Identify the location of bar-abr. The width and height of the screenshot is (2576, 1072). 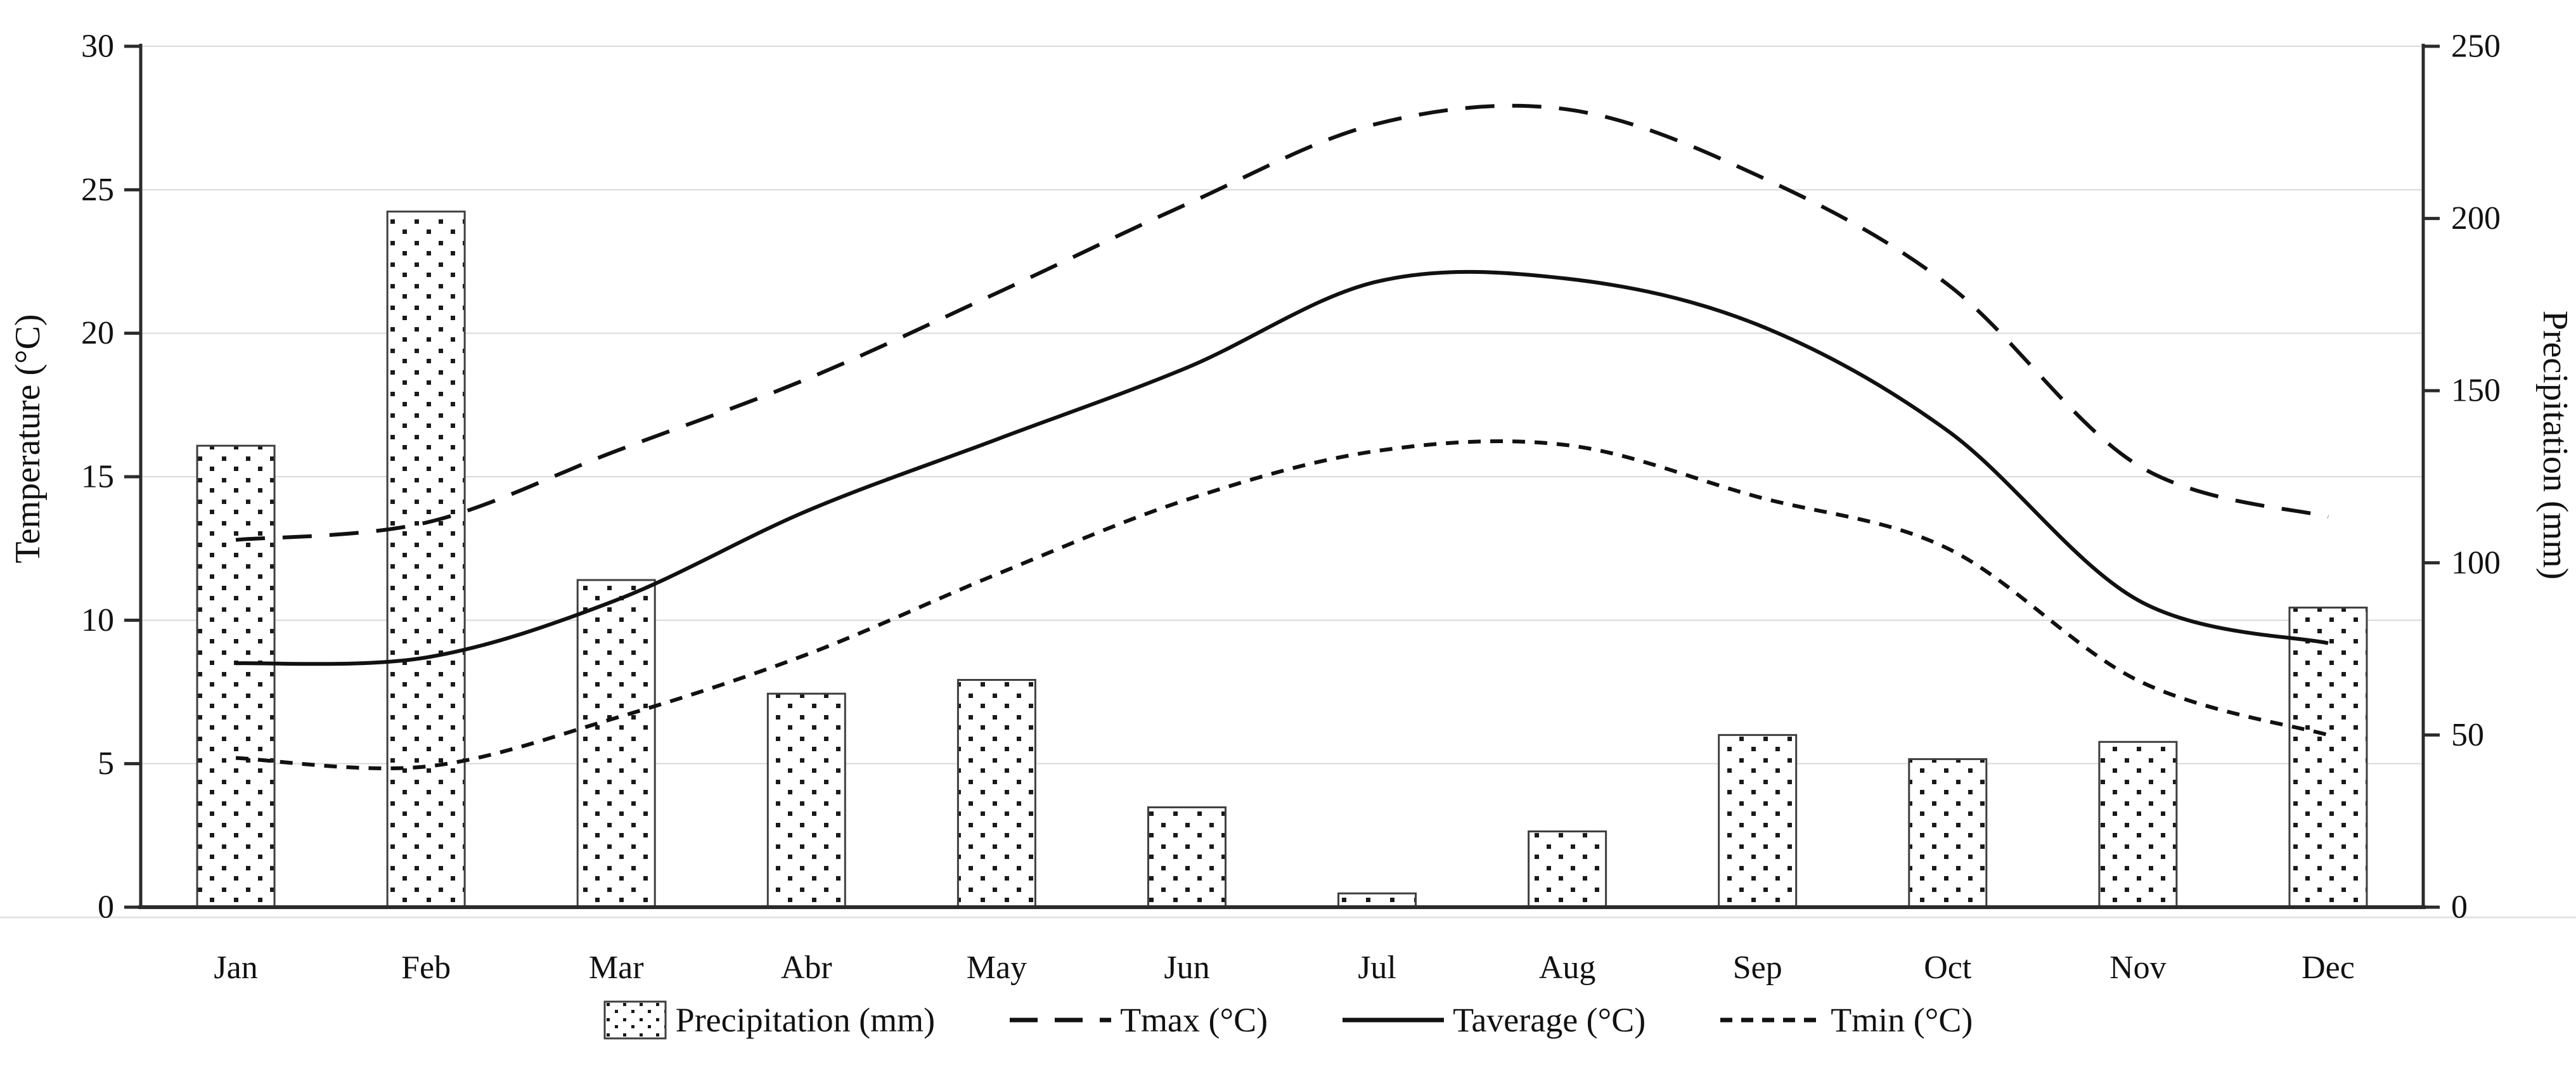
(806, 800).